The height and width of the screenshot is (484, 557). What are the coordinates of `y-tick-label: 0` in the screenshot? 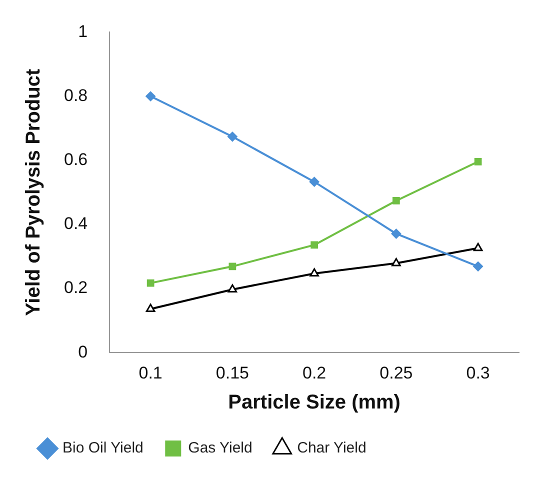 It's located at (83, 352).